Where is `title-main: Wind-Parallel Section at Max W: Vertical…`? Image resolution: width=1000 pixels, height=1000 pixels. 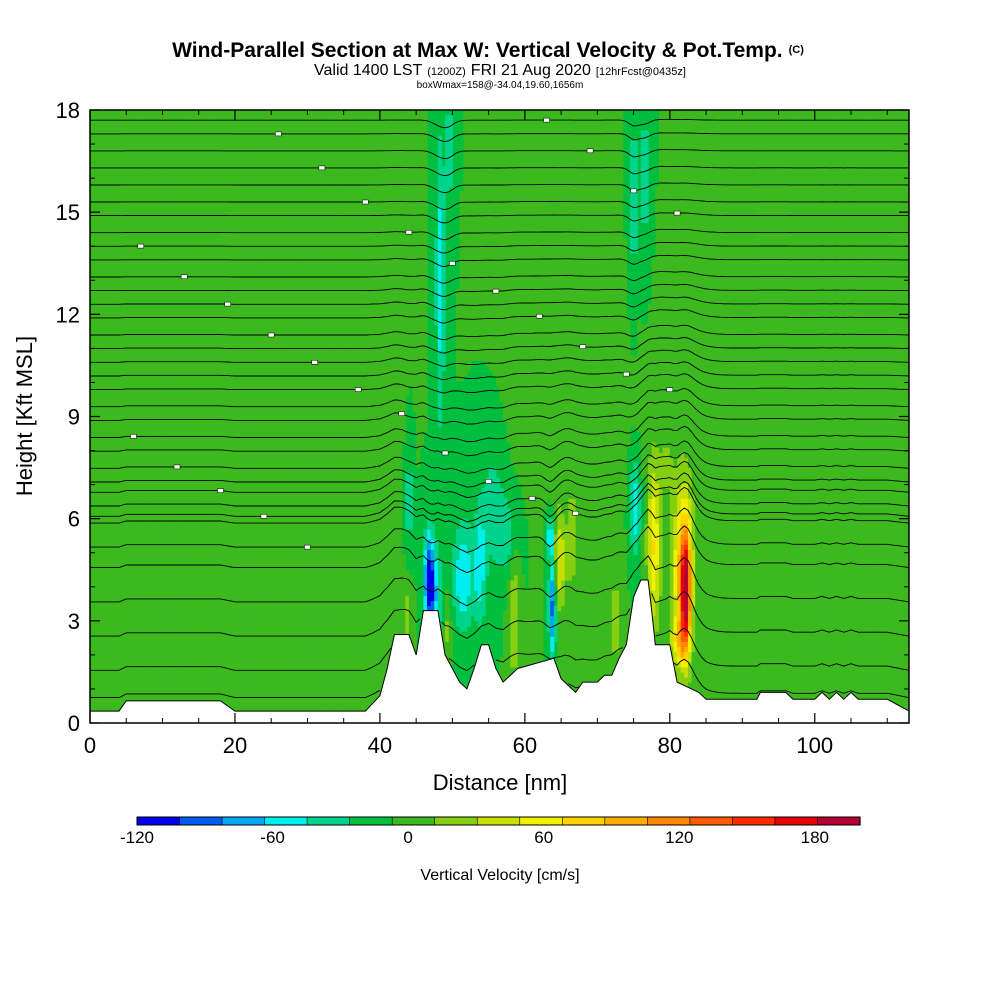 title-main: Wind-Parallel Section at Max W: Vertical… is located at coordinates (477, 50).